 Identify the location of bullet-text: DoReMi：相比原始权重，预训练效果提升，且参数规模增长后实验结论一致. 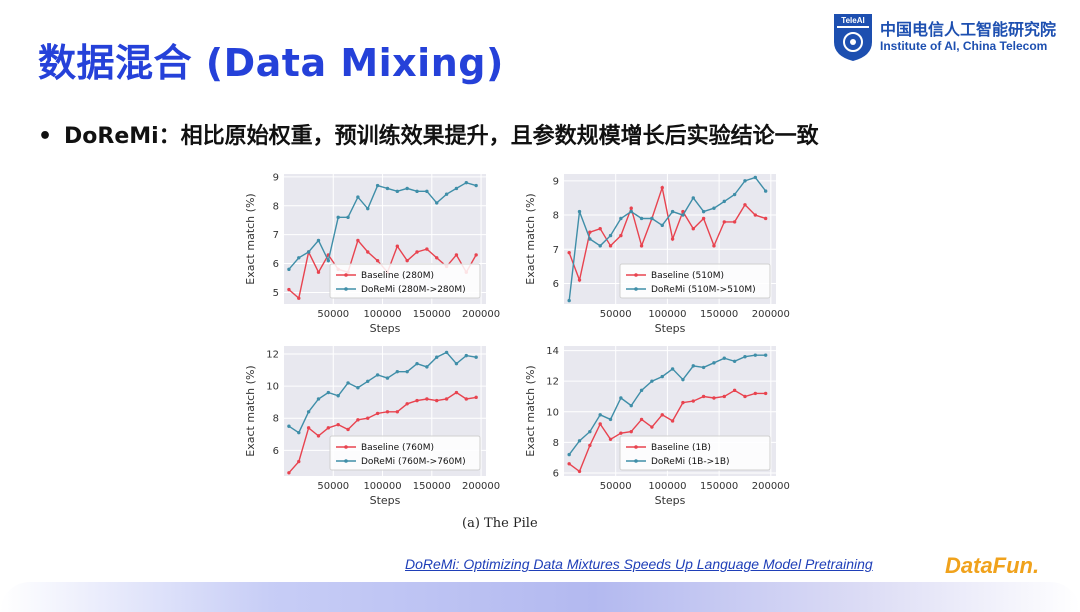
(441, 136).